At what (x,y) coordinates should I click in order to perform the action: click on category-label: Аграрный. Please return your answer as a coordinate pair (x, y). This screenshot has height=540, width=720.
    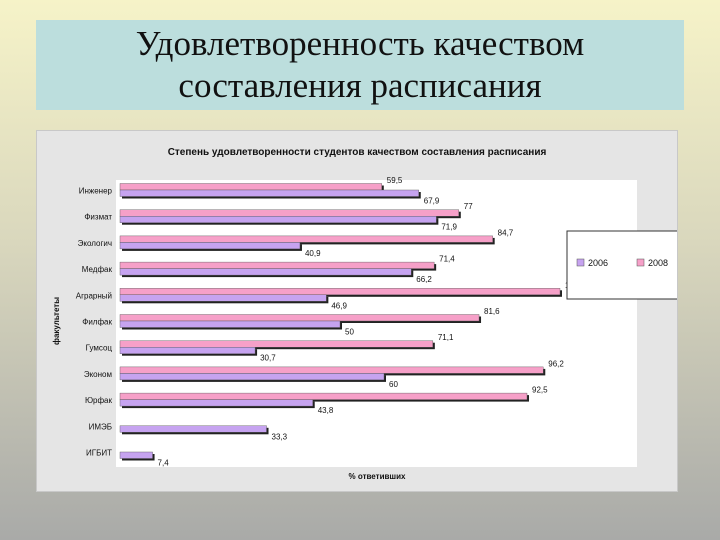
    Looking at the image, I should click on (94, 295).